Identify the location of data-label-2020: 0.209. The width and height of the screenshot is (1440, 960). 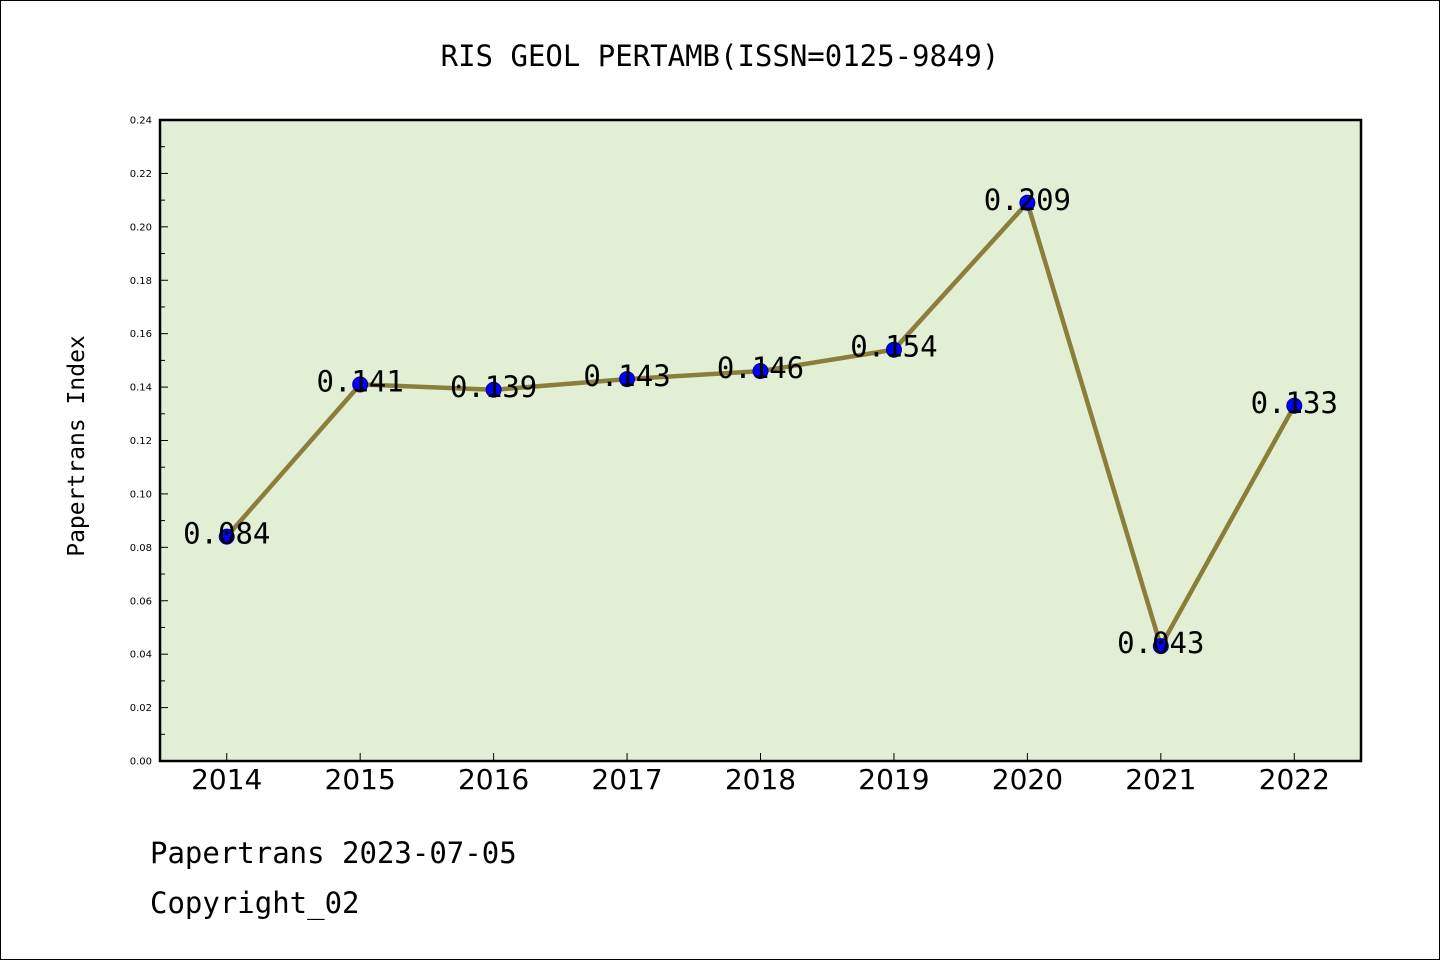
(1027, 200).